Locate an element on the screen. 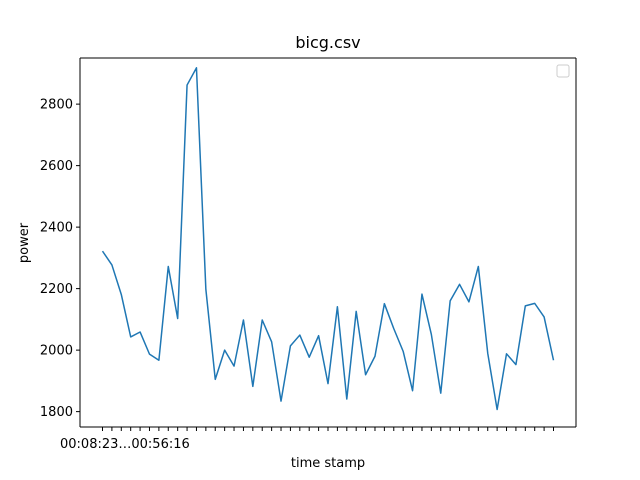 Image resolution: width=640 pixels, height=480 pixels. x-axis-label: time stamp is located at coordinates (328, 463).